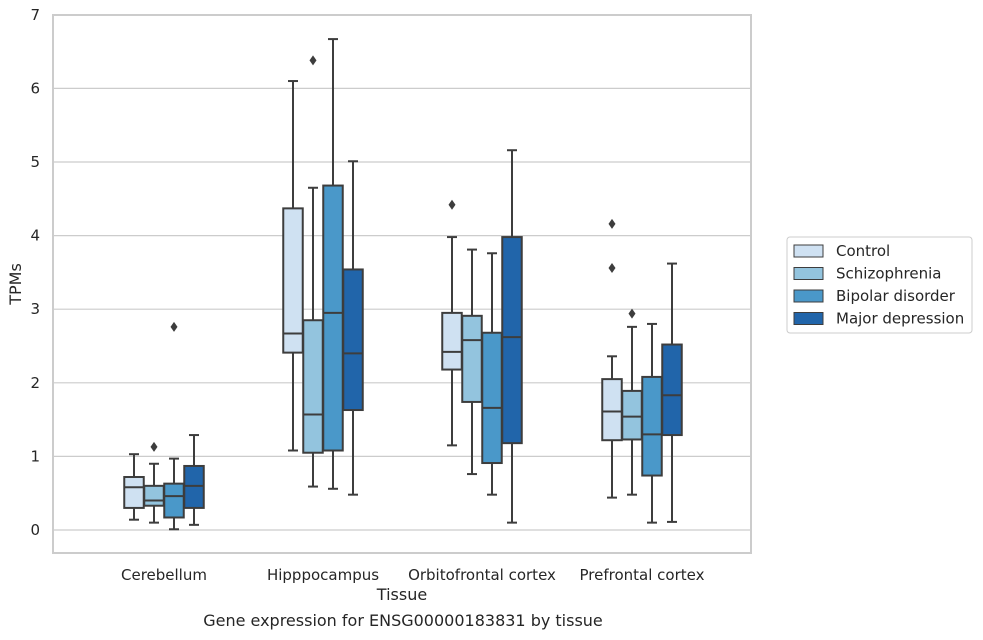 The width and height of the screenshot is (983, 640). What do you see at coordinates (35, 456) in the screenshot?
I see `y-tick-label: 1` at bounding box center [35, 456].